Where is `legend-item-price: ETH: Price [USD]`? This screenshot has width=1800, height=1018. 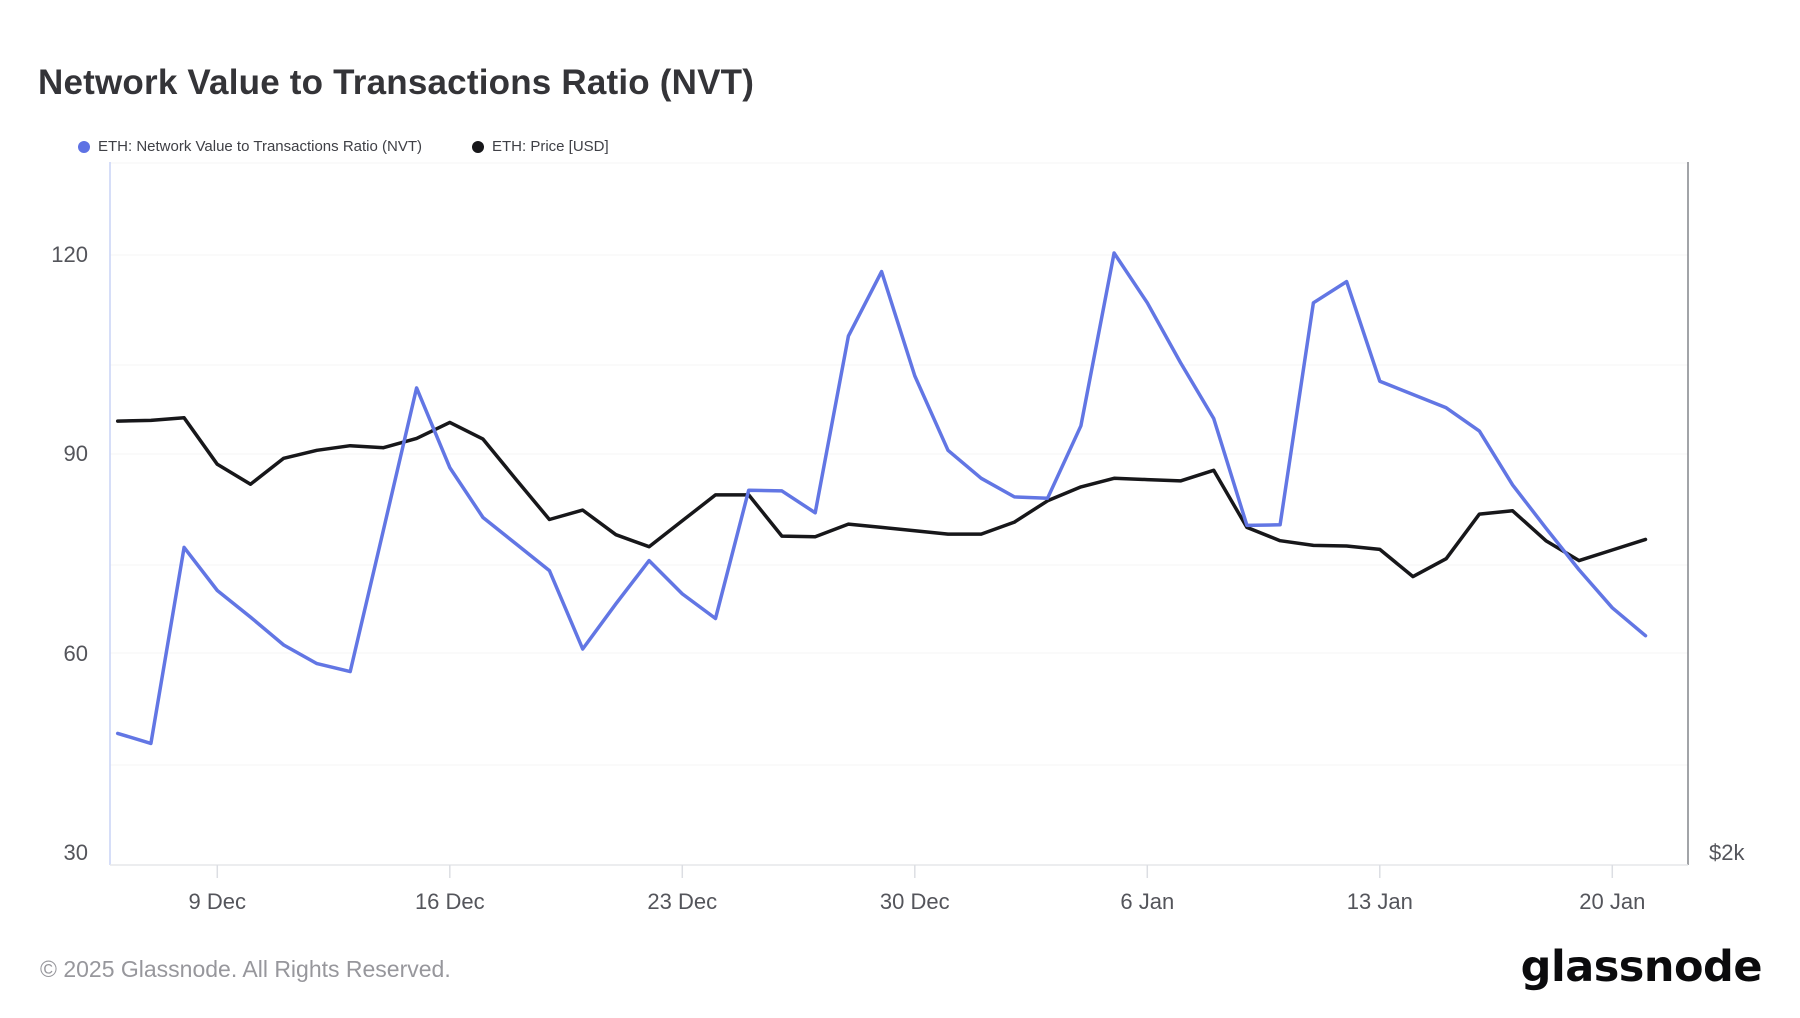 legend-item-price: ETH: Price [USD] is located at coordinates (540, 146).